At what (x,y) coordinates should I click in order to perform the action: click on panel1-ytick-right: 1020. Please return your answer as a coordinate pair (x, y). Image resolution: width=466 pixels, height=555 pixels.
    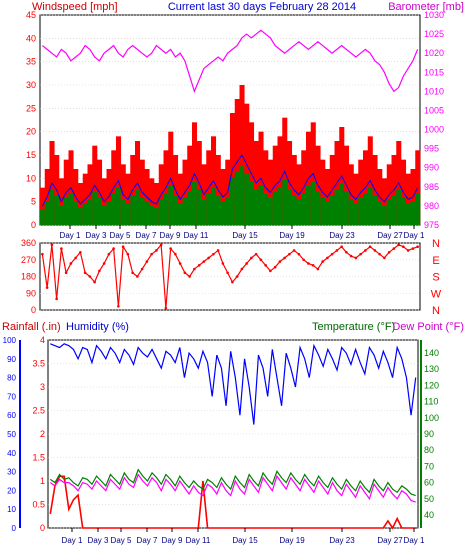
    Looking at the image, I should click on (434, 53).